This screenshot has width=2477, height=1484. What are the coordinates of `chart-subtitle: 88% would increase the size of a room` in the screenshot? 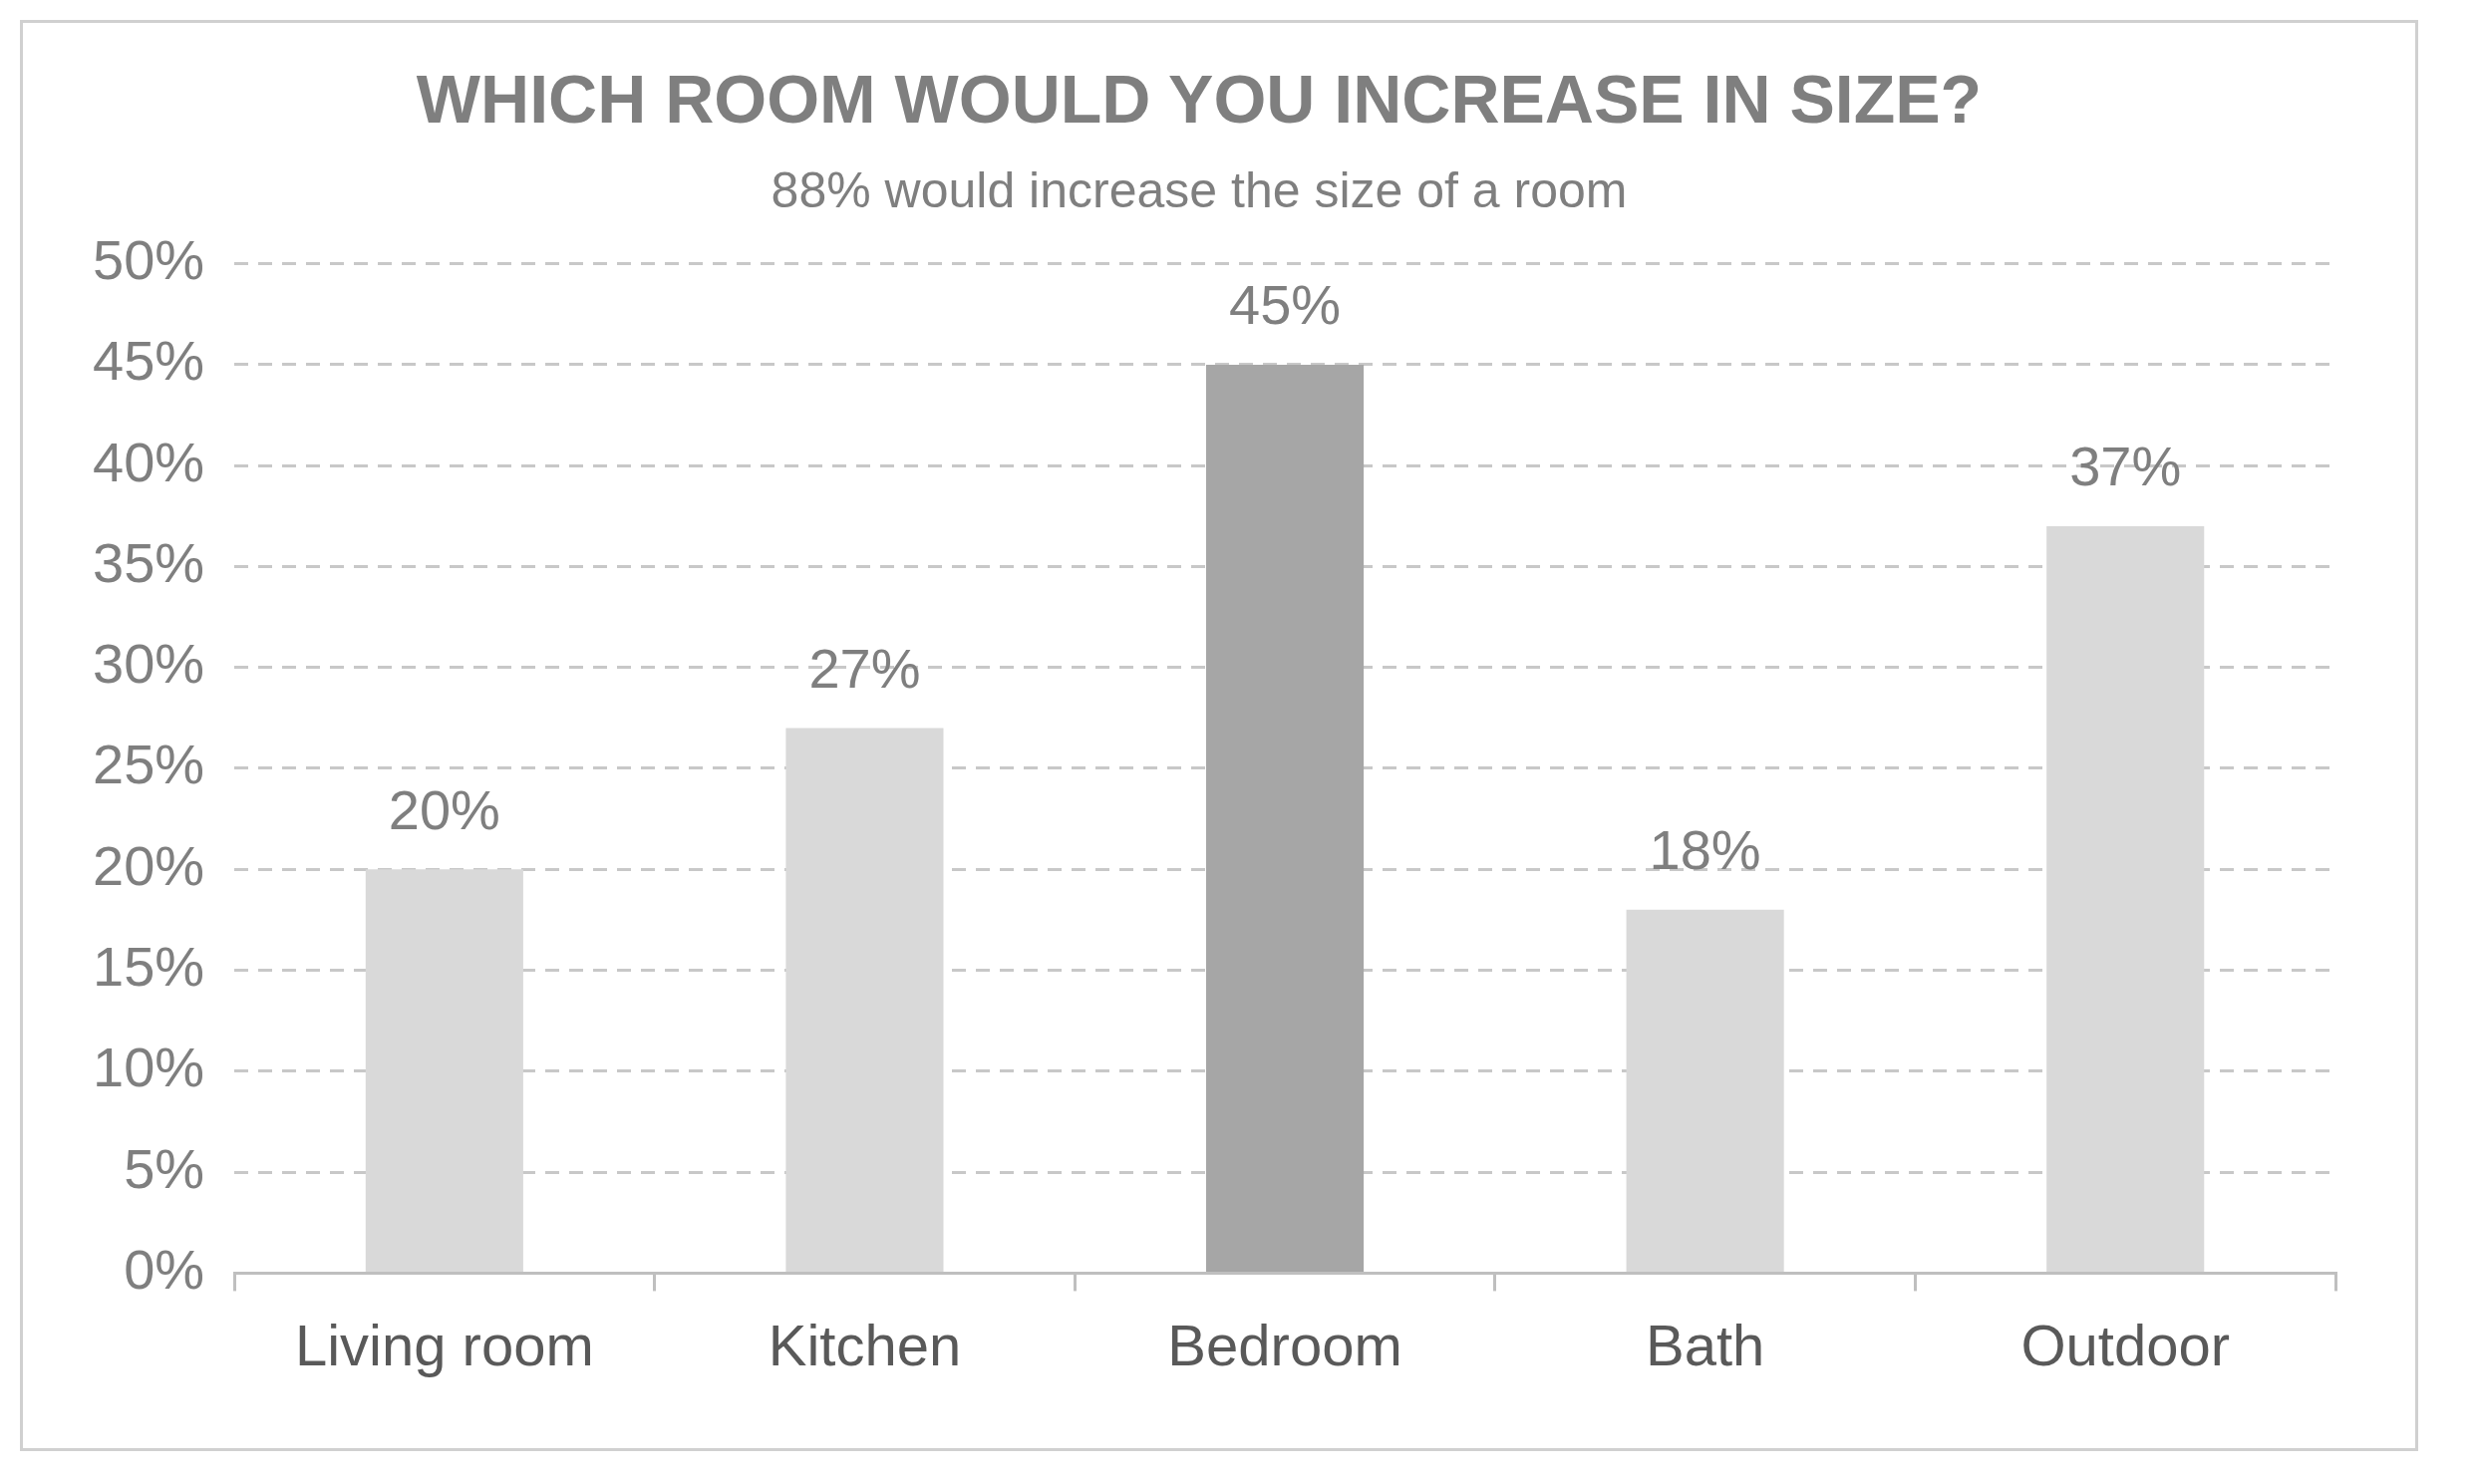 It's located at (1199, 190).